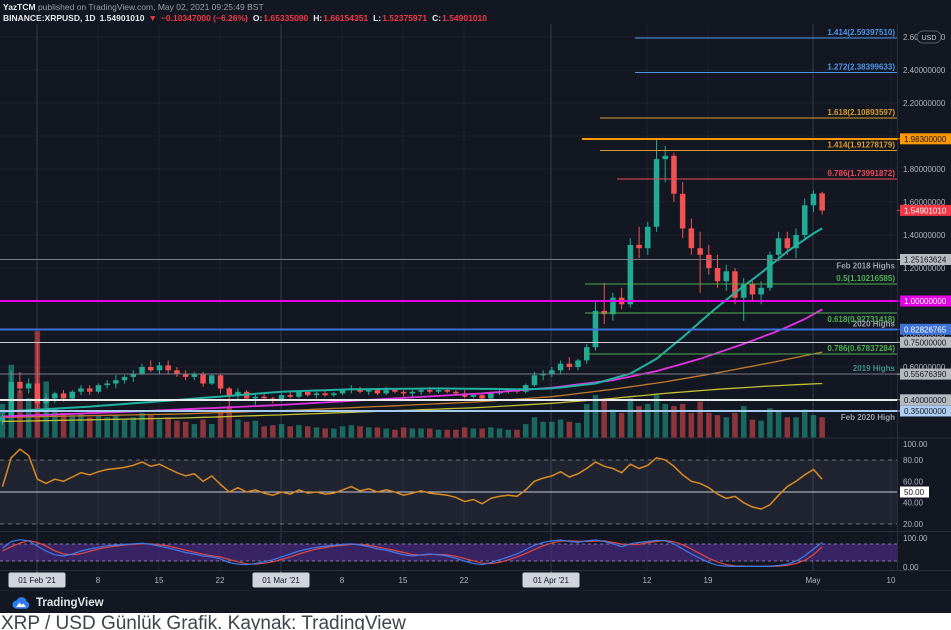 The image size is (951, 630). Describe the element at coordinates (647, 580) in the screenshot. I see `time-axis-label: 12` at that location.